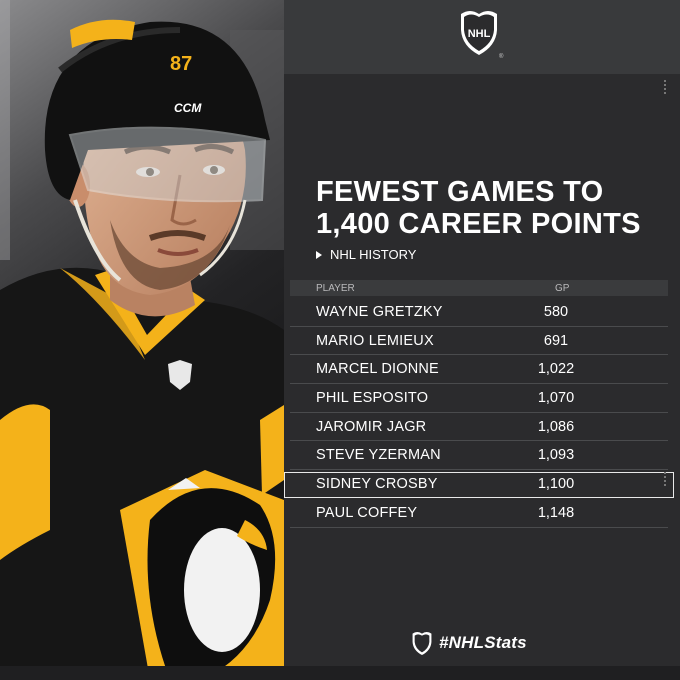  Describe the element at coordinates (483, 642) in the screenshot. I see `hashtag-text: #NHLStats` at that location.